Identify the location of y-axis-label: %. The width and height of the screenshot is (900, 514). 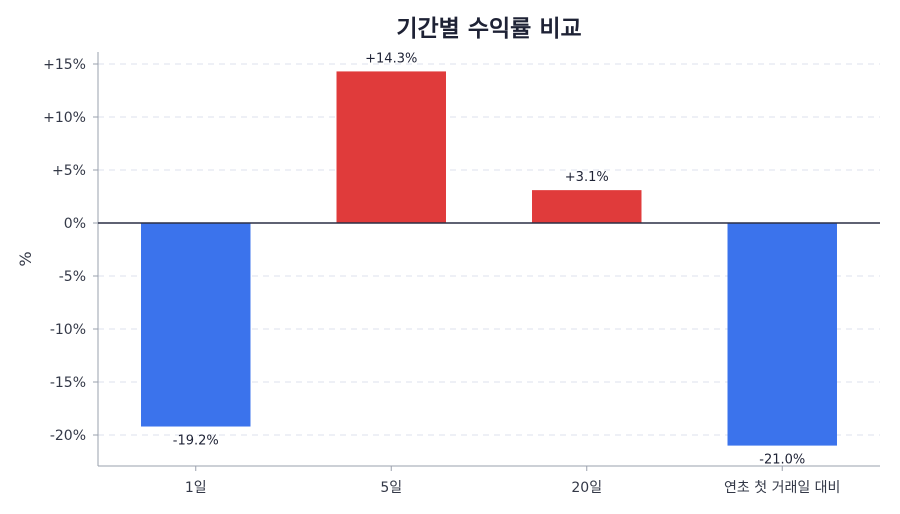
(25, 258).